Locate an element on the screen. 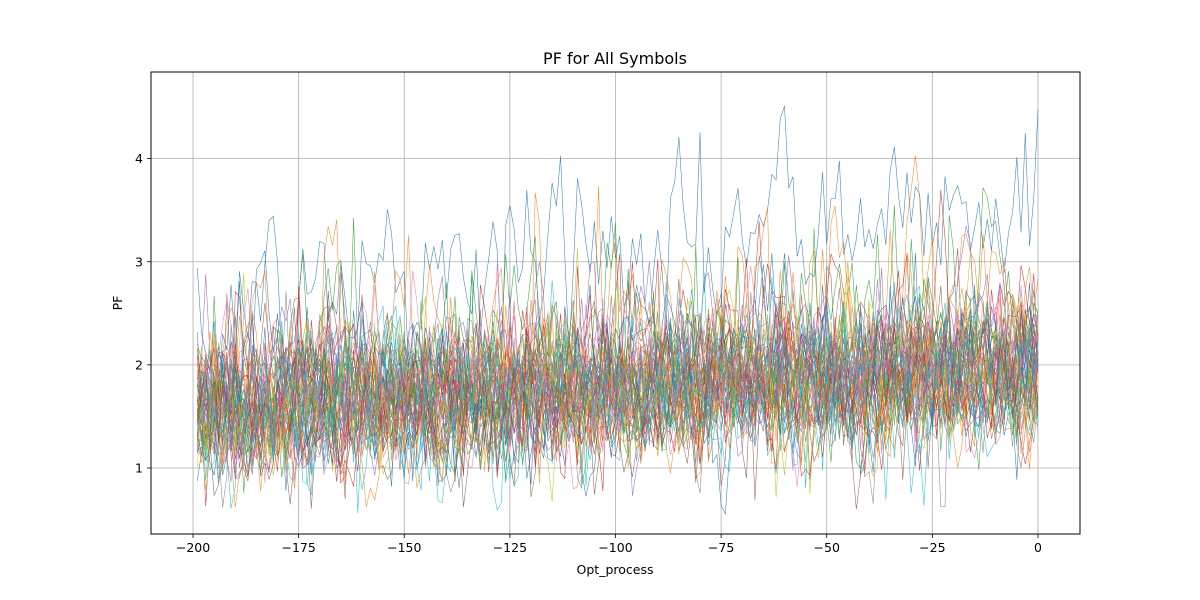  y-tick-label: 4 is located at coordinates (139, 158).